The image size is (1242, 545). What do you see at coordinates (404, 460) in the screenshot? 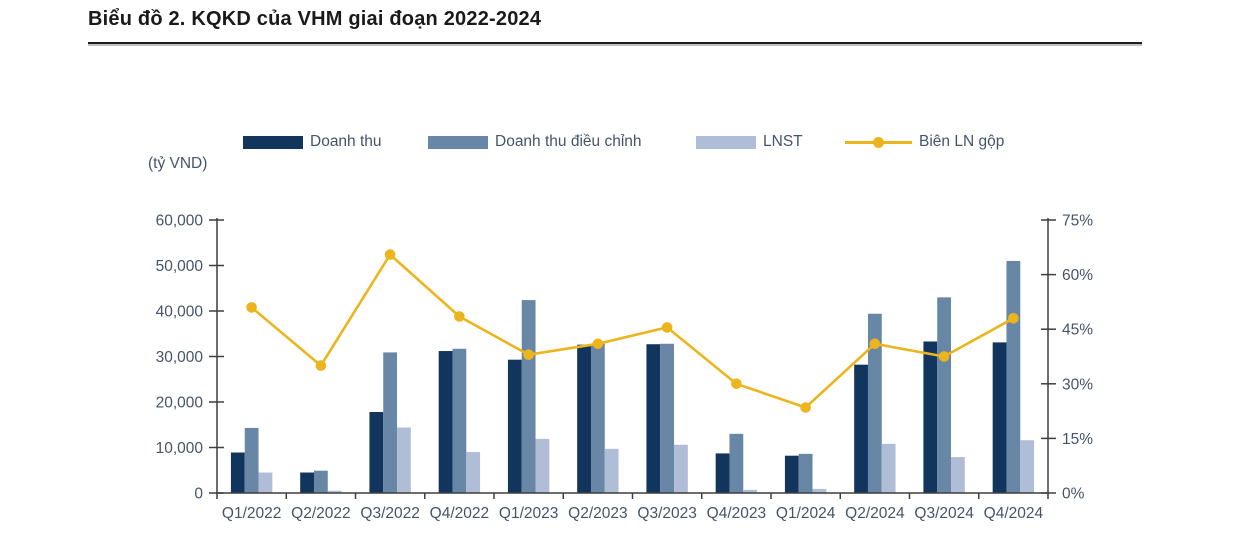
I see `bar-2-Q3/2022` at bounding box center [404, 460].